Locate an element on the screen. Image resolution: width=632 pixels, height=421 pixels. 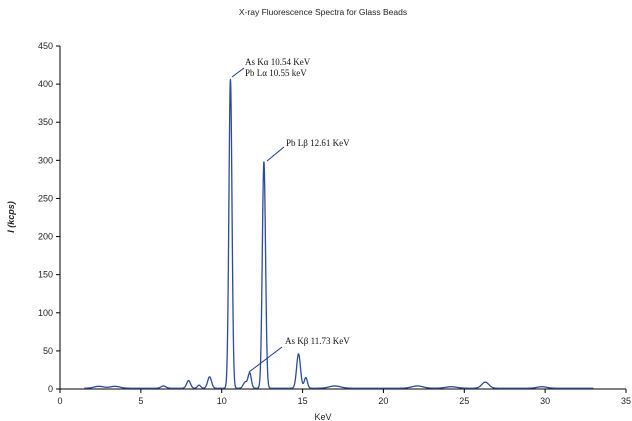
peak-annotation-label: As Kβ 11.73 KeV is located at coordinates (317, 341).